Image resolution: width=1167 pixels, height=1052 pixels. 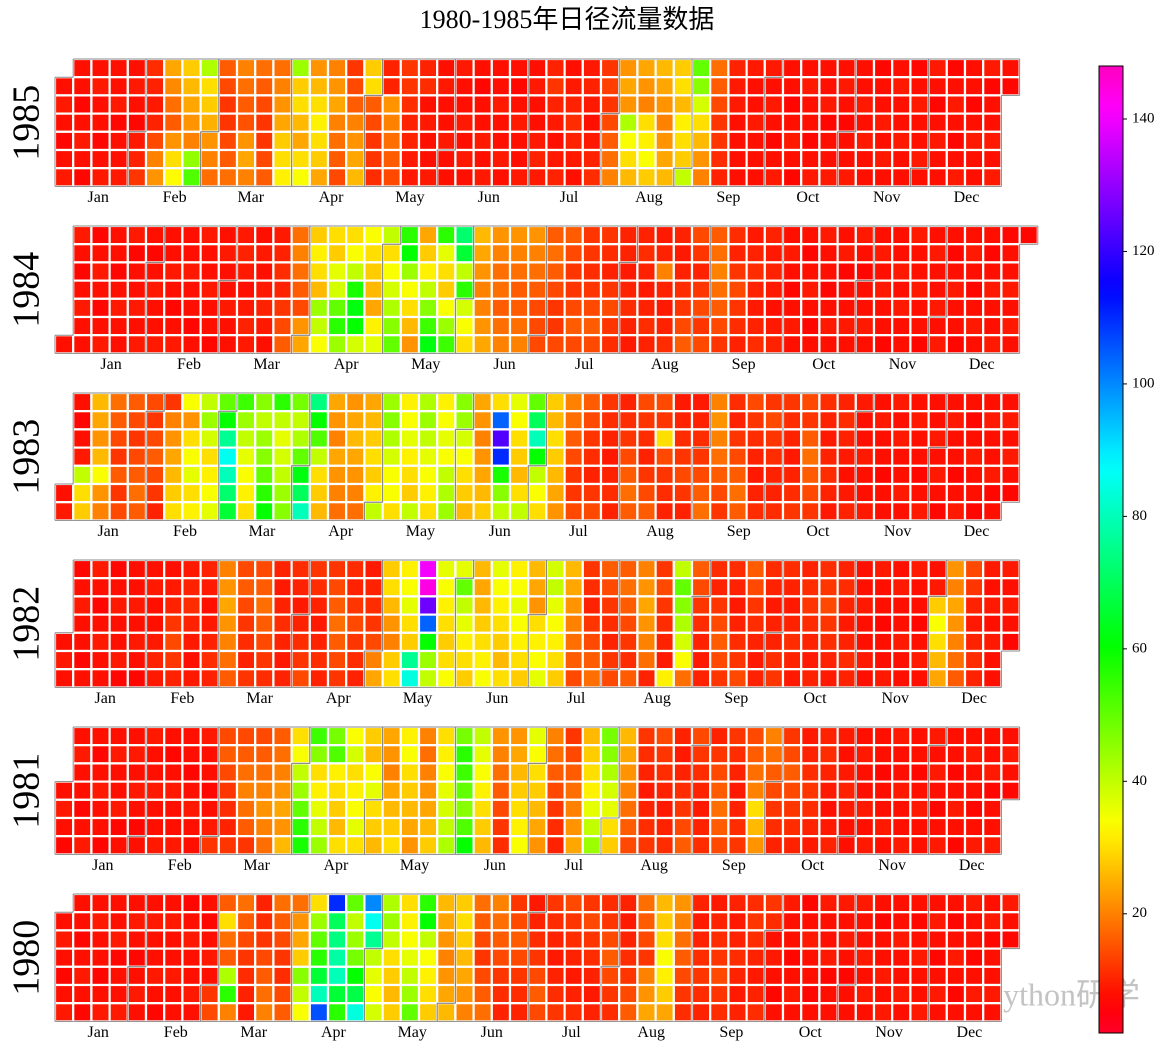 I want to click on month-label: Apr, so click(x=336, y=865).